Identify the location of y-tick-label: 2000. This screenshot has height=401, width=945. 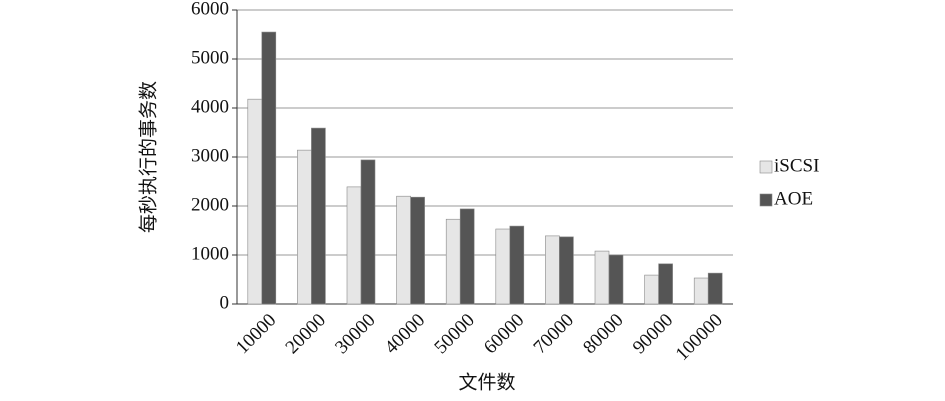
(210, 204).